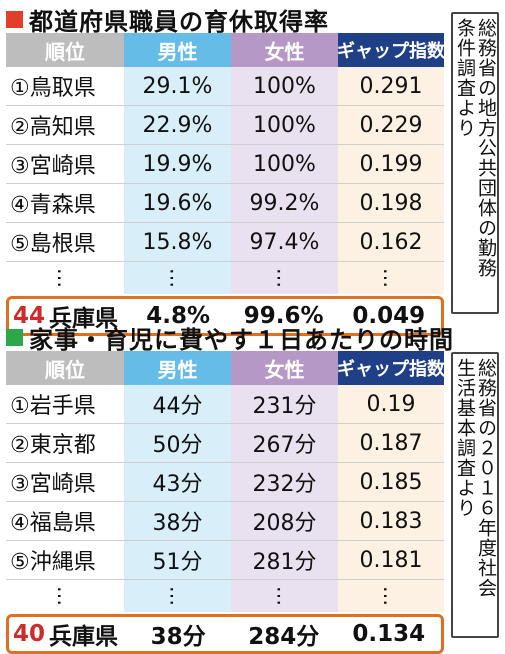 Image resolution: width=505 pixels, height=654 pixels. What do you see at coordinates (389, 316) in the screenshot?
I see `gap-cell: 0.049` at bounding box center [389, 316].